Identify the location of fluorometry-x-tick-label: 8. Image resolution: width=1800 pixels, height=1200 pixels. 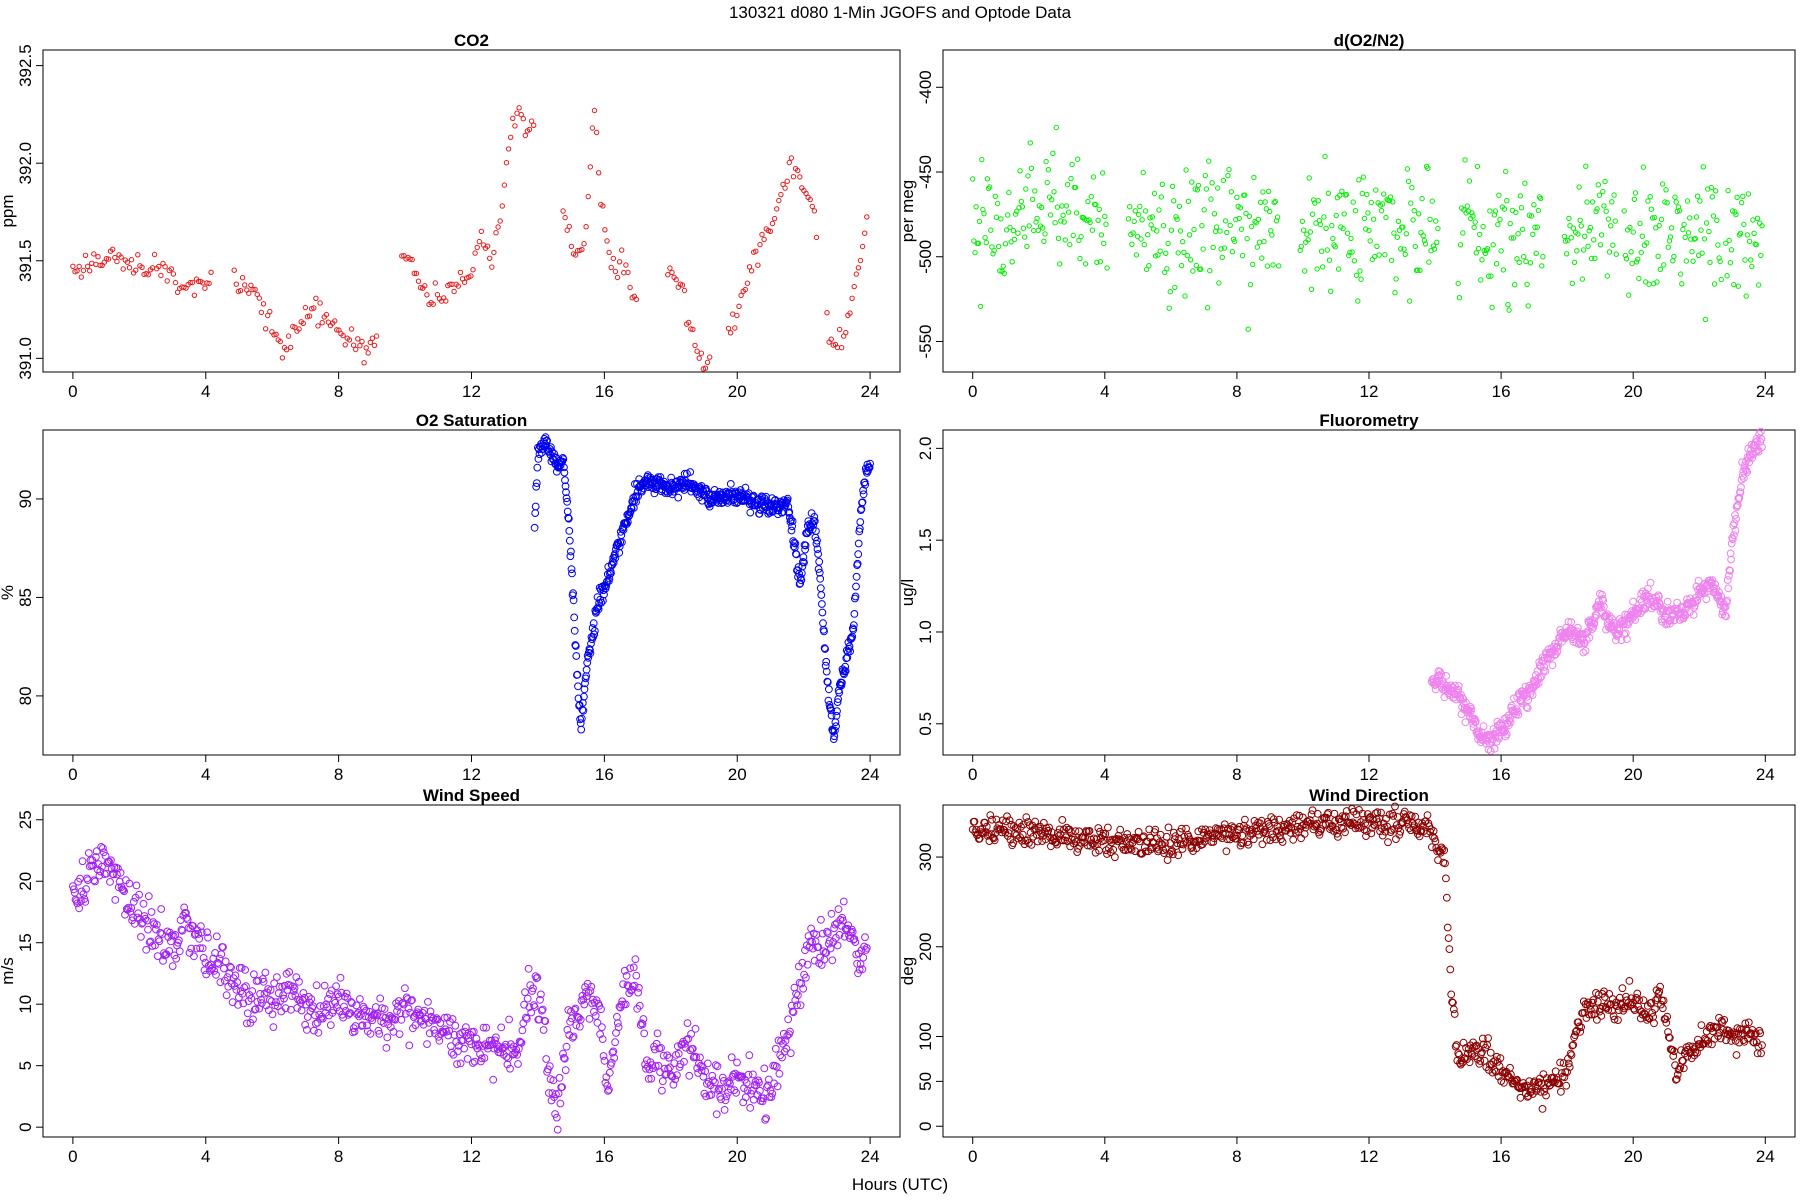
(1236, 774).